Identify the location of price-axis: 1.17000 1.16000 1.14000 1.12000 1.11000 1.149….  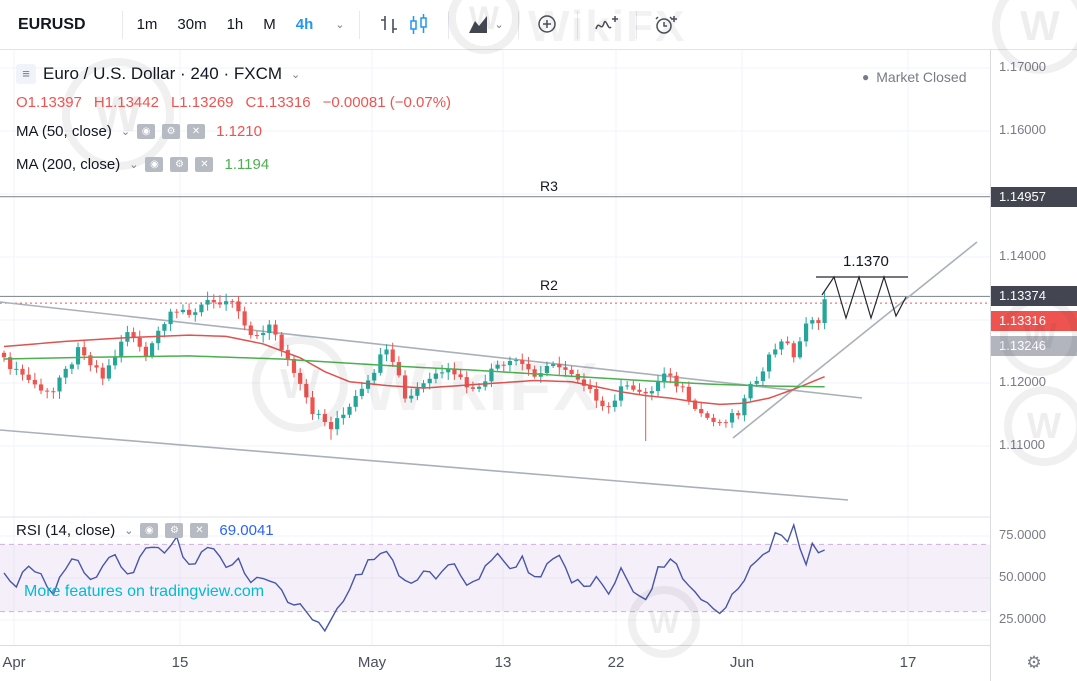
(1033, 347).